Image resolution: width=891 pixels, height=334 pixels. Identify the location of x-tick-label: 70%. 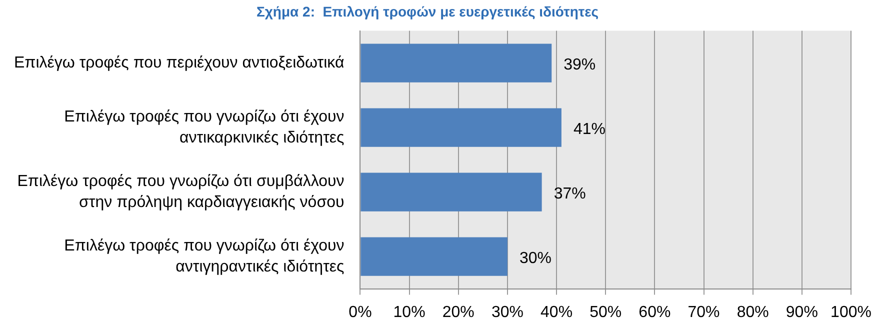
(704, 312).